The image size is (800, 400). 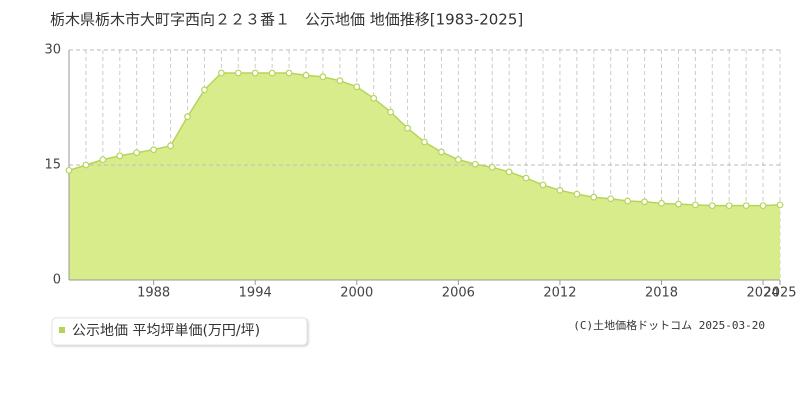 I want to click on x-tick-label: 1994, so click(x=255, y=293).